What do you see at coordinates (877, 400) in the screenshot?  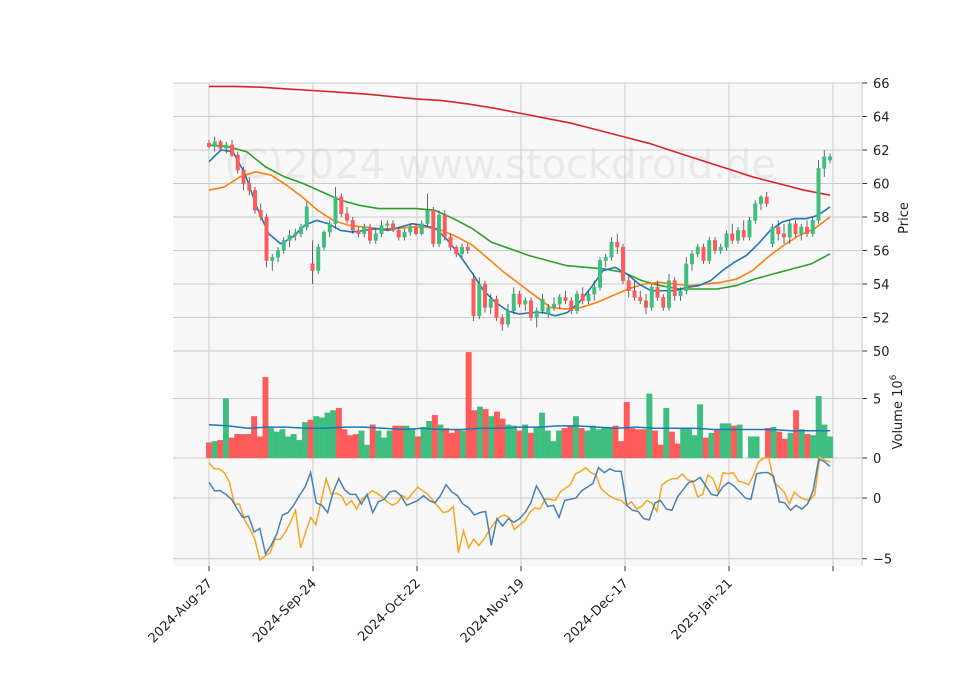 I see `volume-tick-label: 5` at bounding box center [877, 400].